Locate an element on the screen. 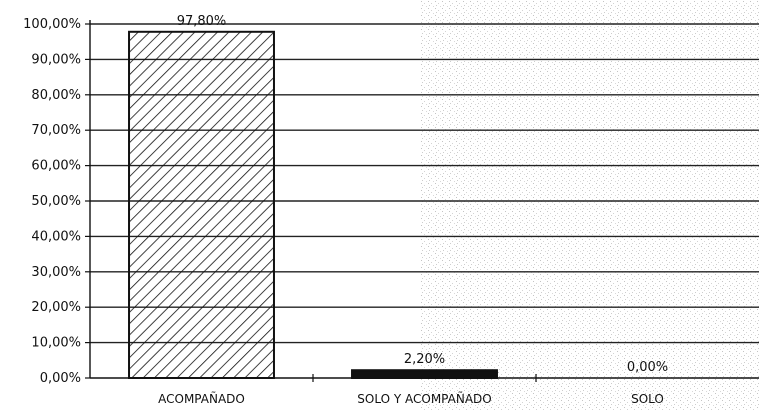 The image size is (759, 410). x-tick-label: ACOMPAÑADO is located at coordinates (201, 398).